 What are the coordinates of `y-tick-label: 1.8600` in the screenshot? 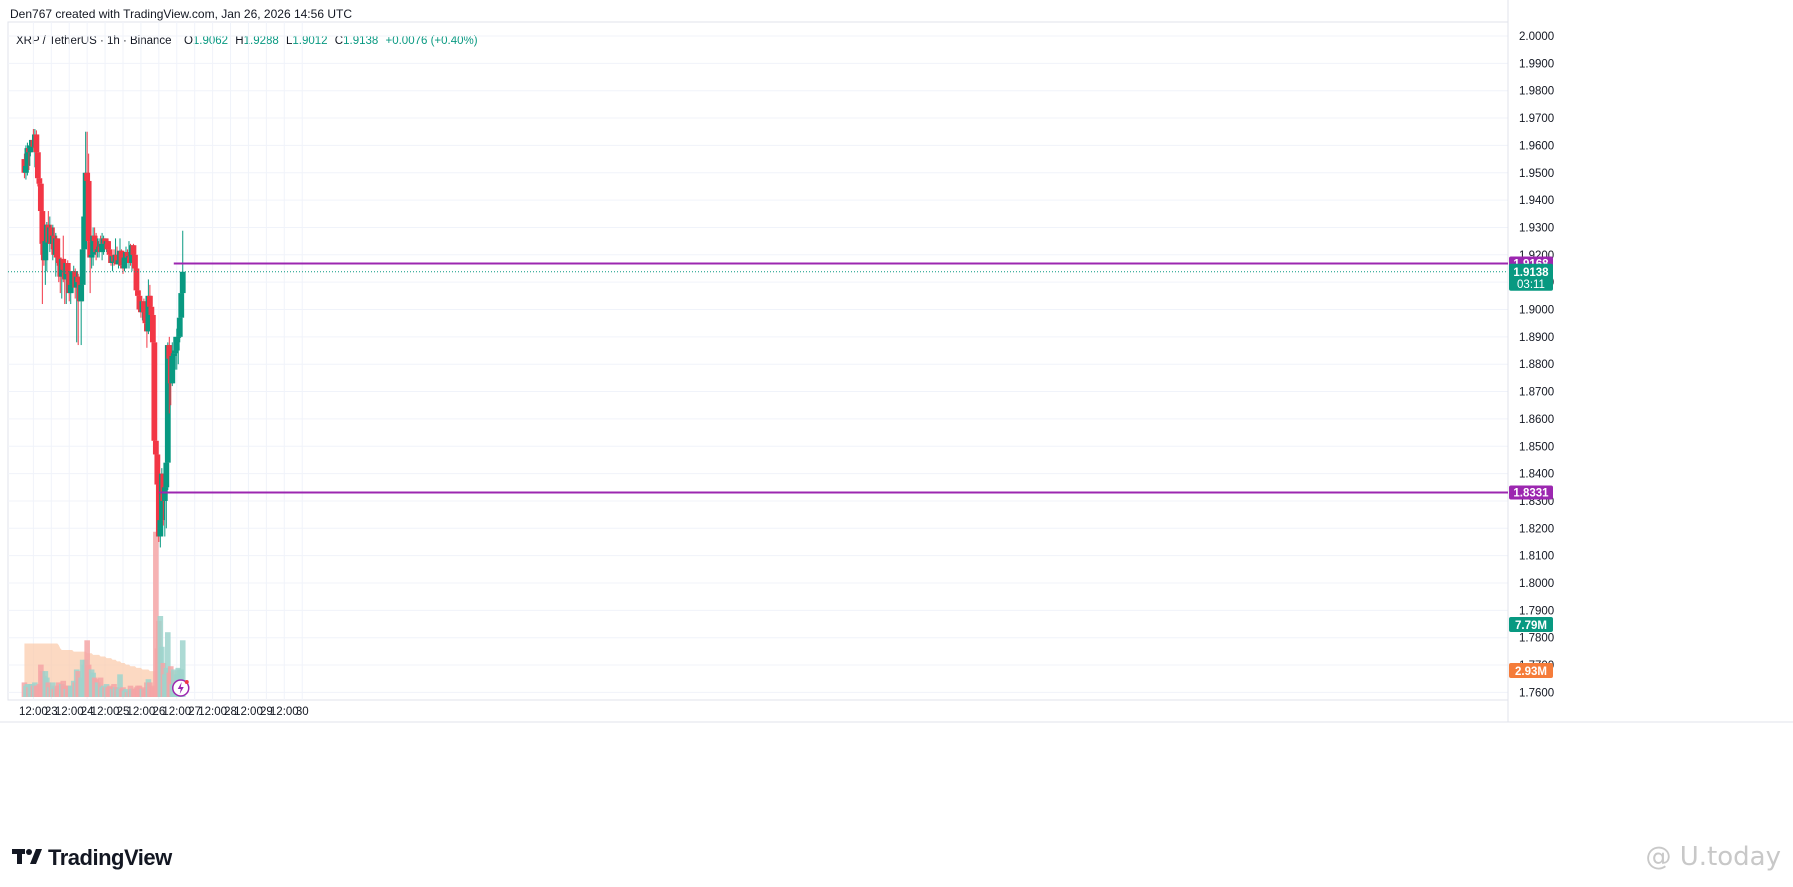 It's located at (1536, 420).